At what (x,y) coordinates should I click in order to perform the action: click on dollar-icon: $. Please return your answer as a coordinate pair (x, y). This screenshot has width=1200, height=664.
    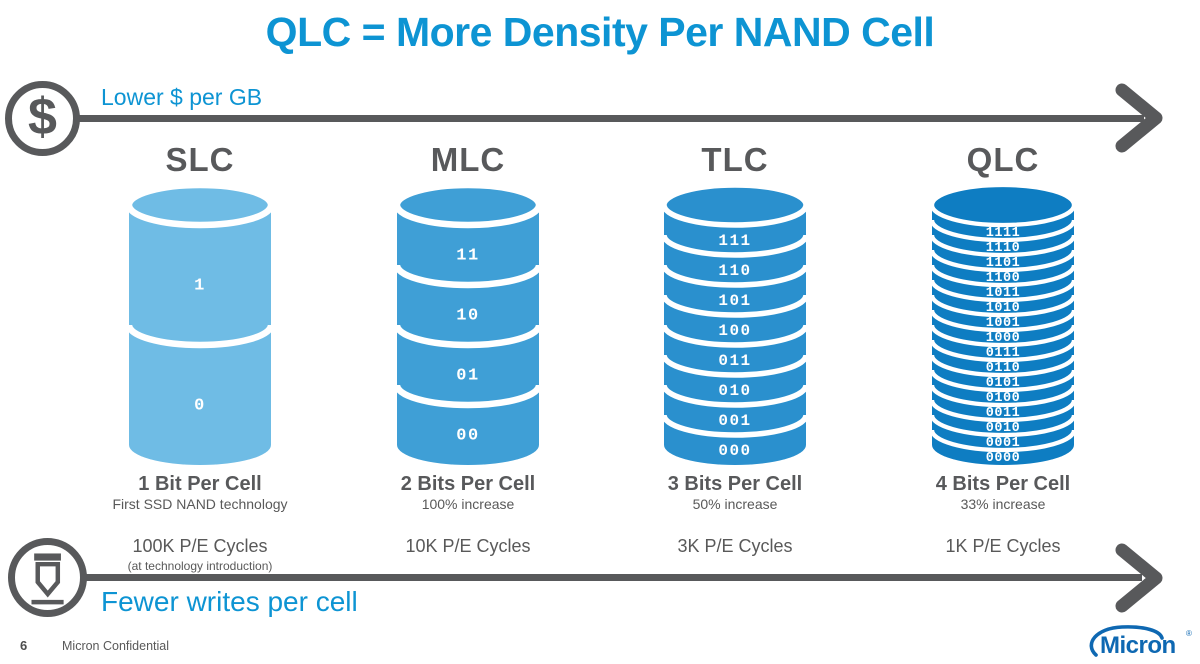
    Looking at the image, I should click on (42, 118).